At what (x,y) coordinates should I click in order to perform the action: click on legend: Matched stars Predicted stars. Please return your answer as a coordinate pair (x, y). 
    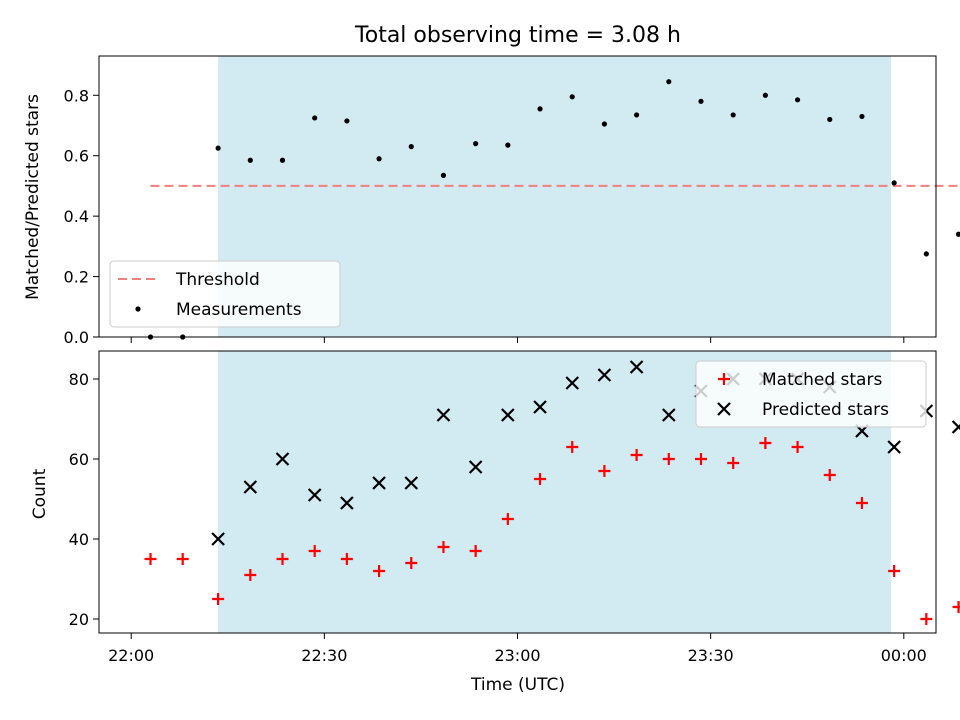
    Looking at the image, I should click on (811, 394).